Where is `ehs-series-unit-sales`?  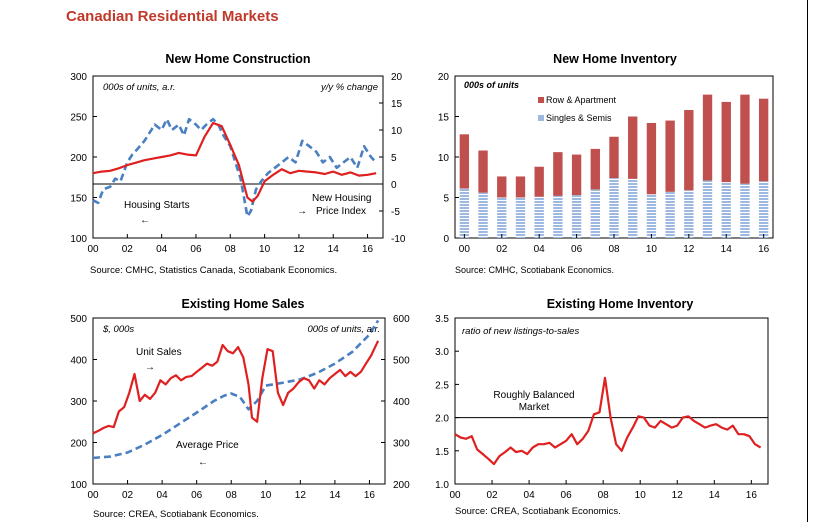
ehs-series-unit-sales is located at coordinates (236, 387).